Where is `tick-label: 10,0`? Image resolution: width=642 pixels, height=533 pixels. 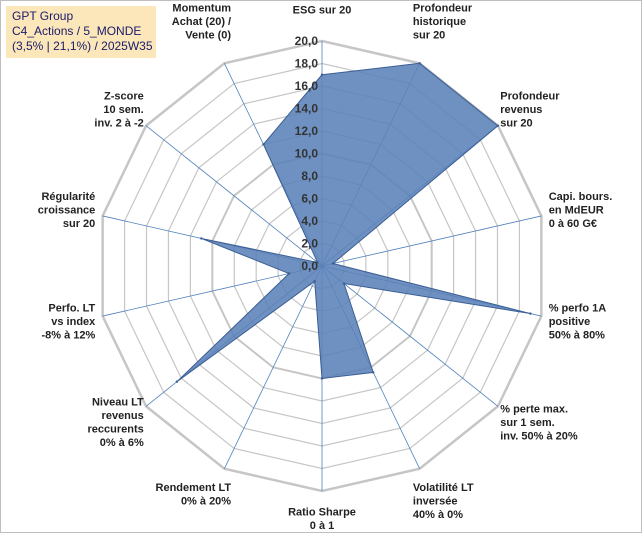
tick-label: 10,0 is located at coordinates (307, 154).